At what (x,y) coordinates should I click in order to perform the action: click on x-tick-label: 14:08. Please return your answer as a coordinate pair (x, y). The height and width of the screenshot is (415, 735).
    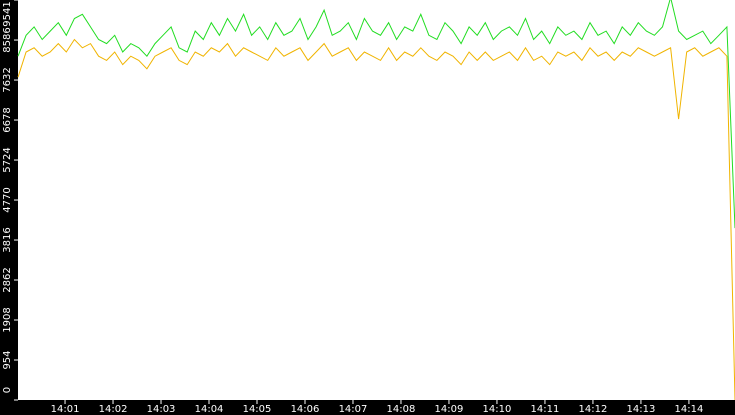
    Looking at the image, I should click on (401, 409).